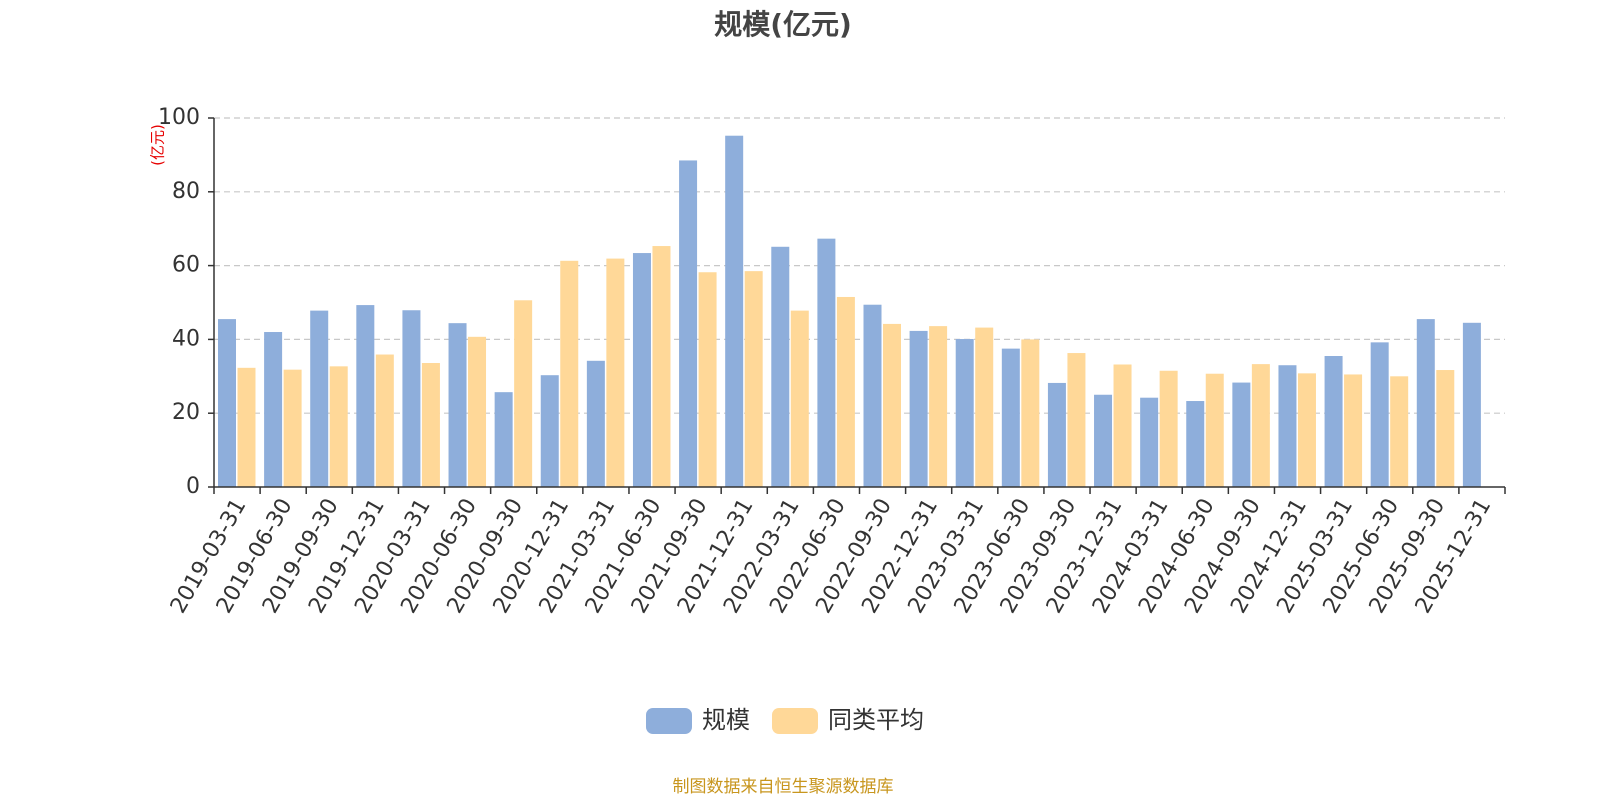  I want to click on legend-item-scale: 规模, so click(698, 720).